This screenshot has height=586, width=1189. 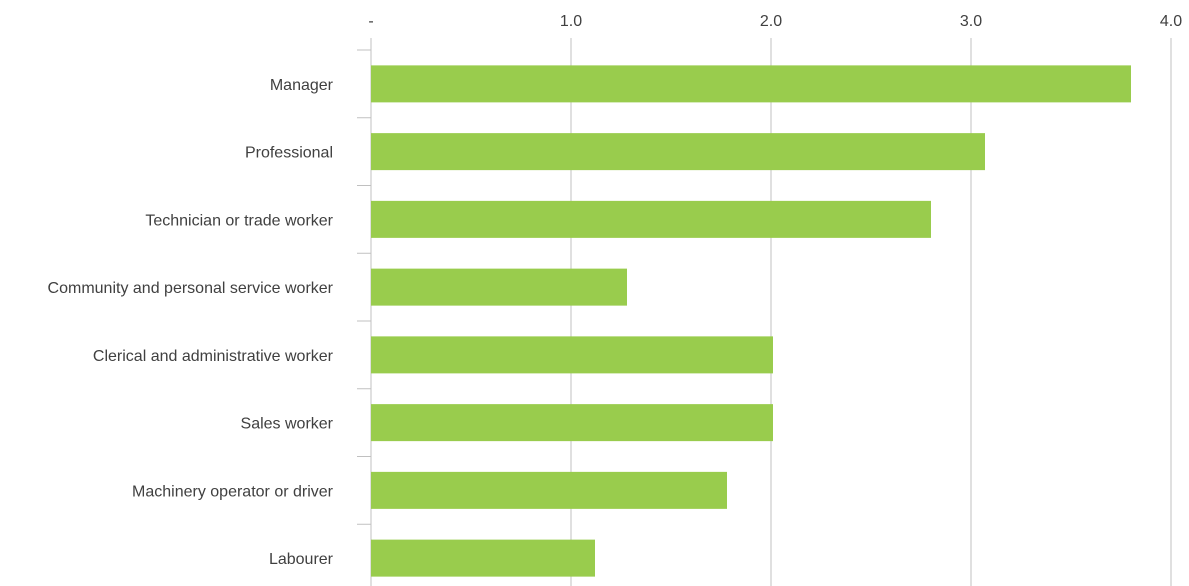 What do you see at coordinates (287, 424) in the screenshot?
I see `category-label-5: Sales worker` at bounding box center [287, 424].